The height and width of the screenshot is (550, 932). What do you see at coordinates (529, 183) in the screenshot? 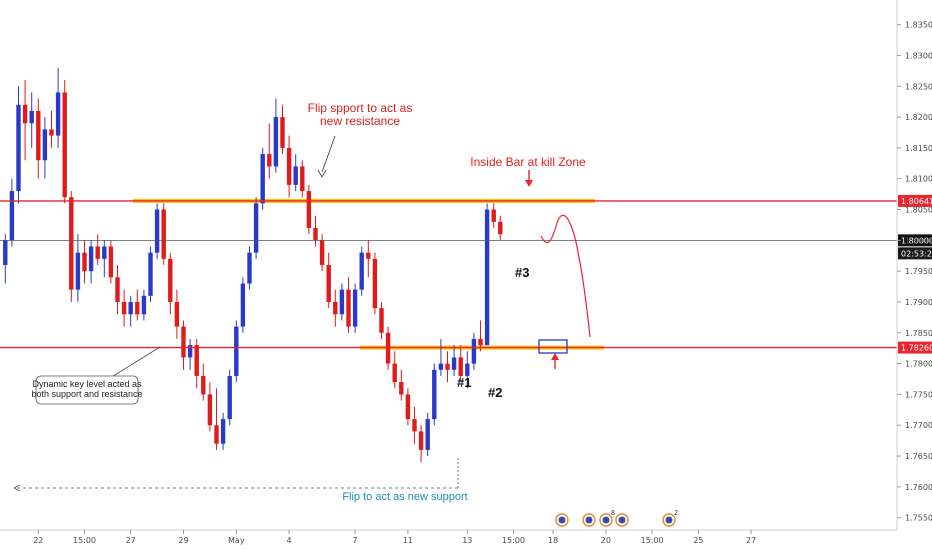
I see `inside-bar-arrowhead` at bounding box center [529, 183].